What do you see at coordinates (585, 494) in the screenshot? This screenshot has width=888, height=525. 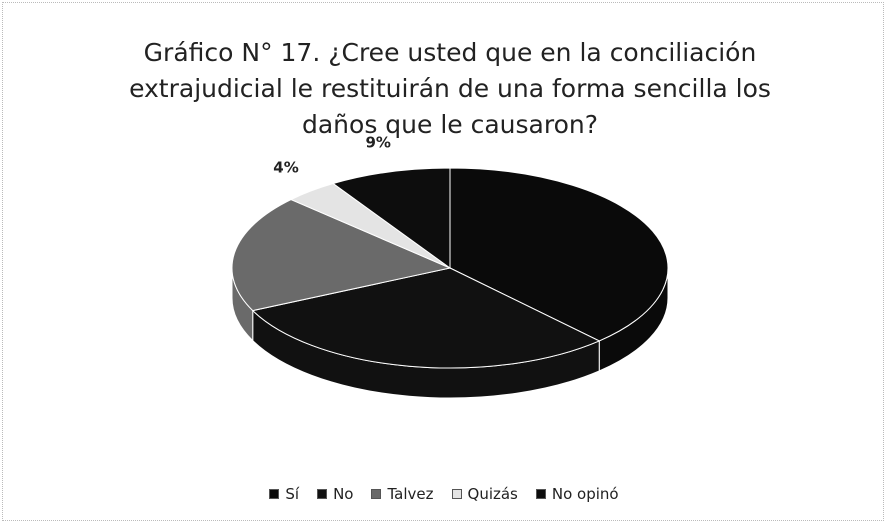 I see `legend-label: No opinó` at bounding box center [585, 494].